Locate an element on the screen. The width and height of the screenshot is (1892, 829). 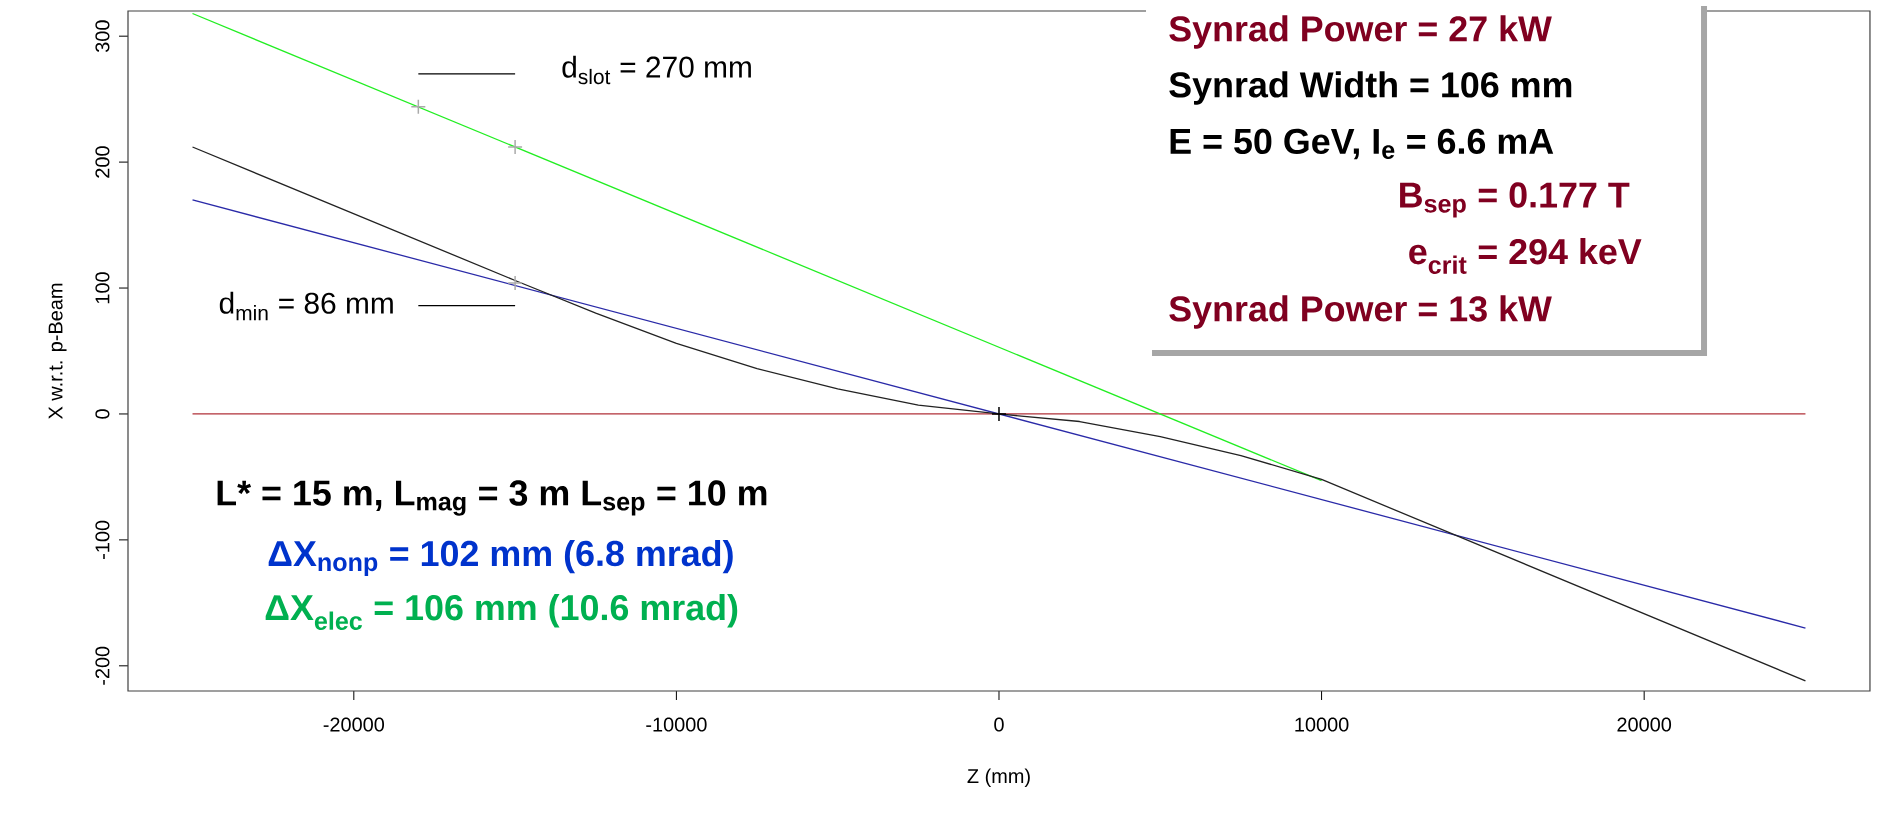
y-axis-title: X w.r.t. p-Beam is located at coordinates (57, 351).